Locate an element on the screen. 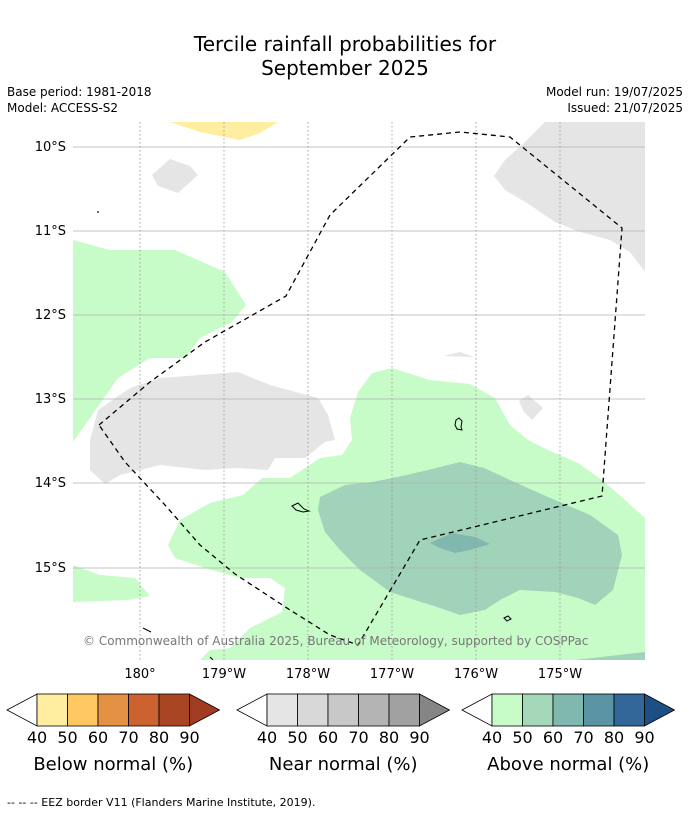 The width and height of the screenshot is (690, 816). lat-label: 13°S is located at coordinates (50, 399).